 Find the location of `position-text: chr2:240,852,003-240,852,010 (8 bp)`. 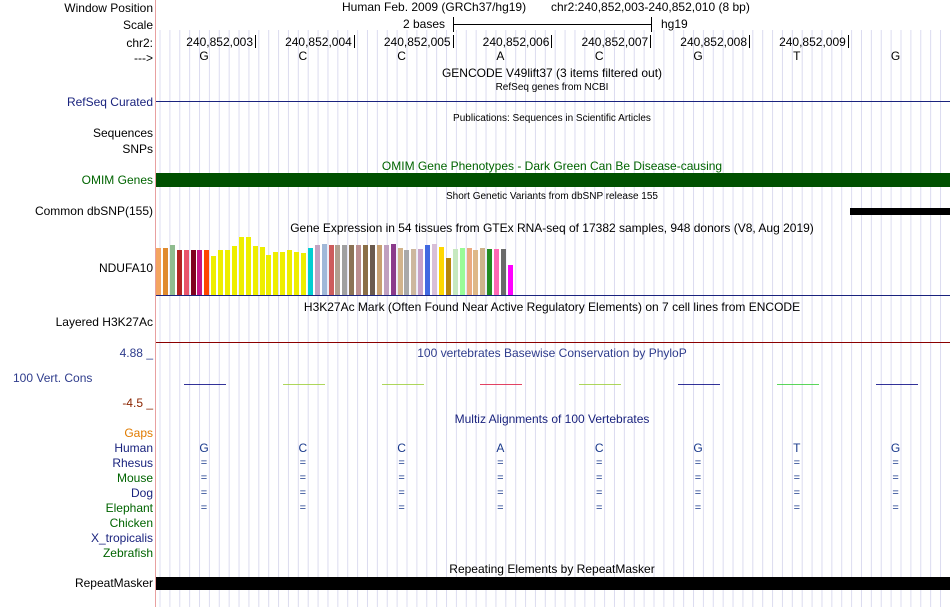

position-text: chr2:240,852,003-240,852,010 (8 bp) is located at coordinates (650, 7).